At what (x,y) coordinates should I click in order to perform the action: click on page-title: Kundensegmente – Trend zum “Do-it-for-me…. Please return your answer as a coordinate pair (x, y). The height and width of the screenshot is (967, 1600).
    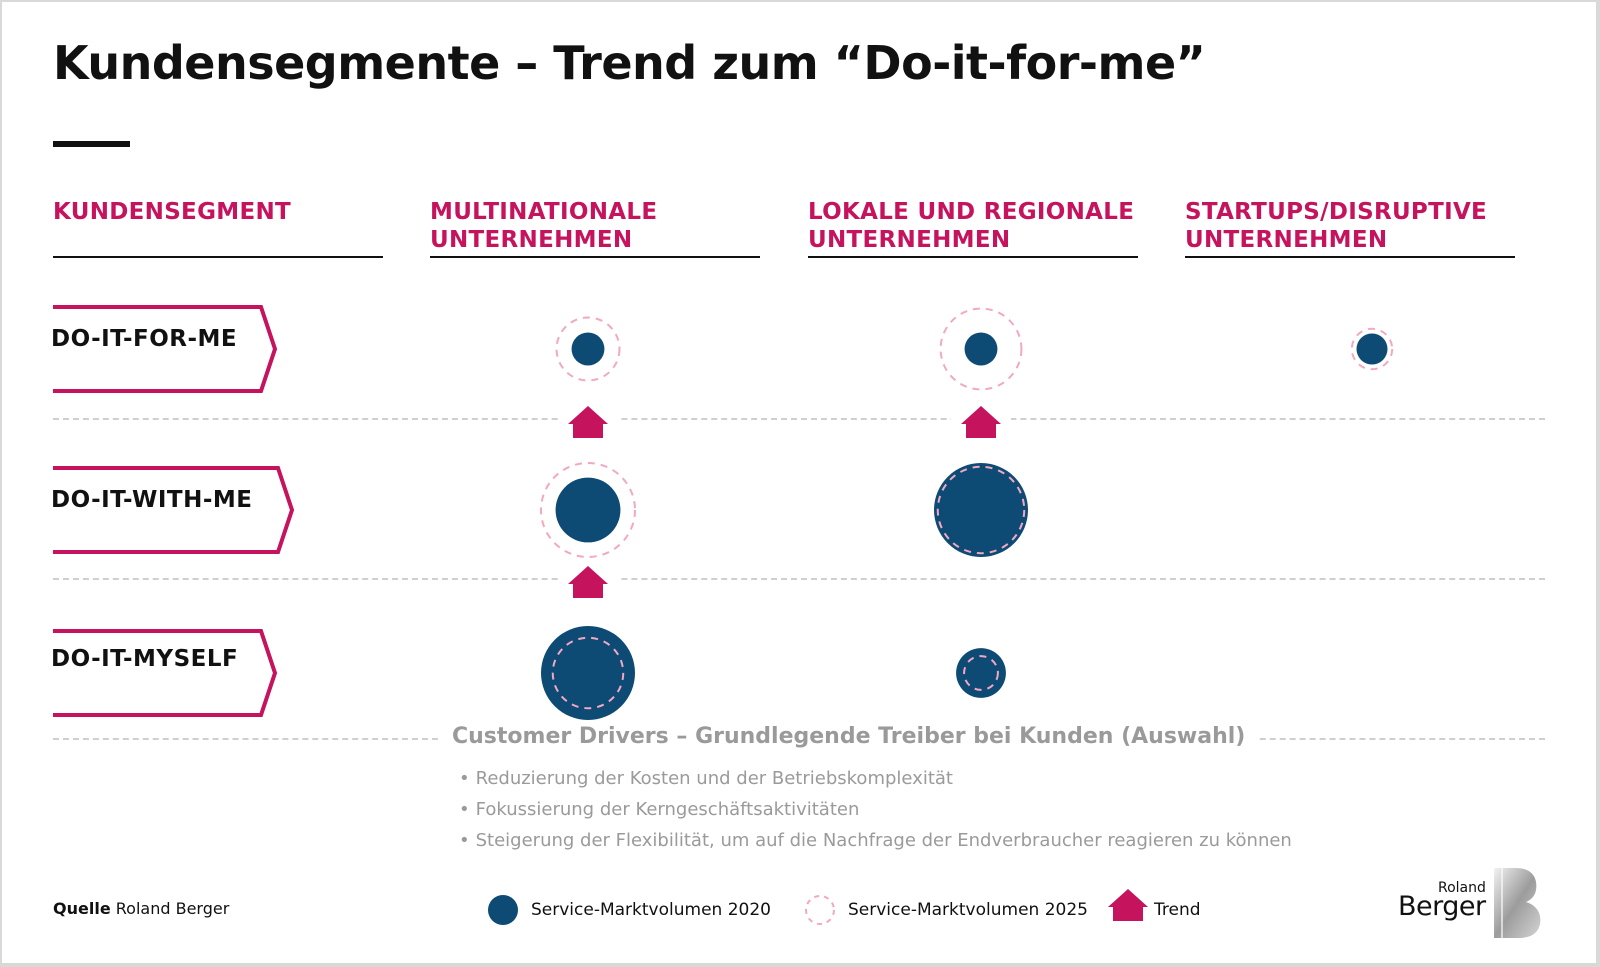
    Looking at the image, I should click on (629, 63).